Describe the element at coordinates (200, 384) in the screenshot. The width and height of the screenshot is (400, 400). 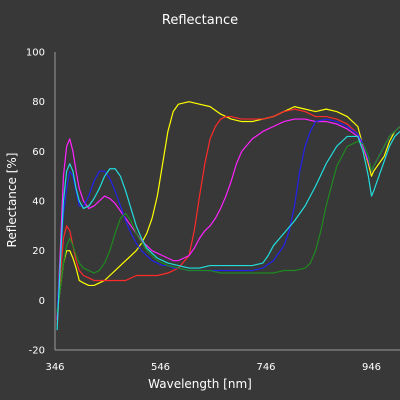
I see `x-axis-label: Wavelength [nm]` at that location.